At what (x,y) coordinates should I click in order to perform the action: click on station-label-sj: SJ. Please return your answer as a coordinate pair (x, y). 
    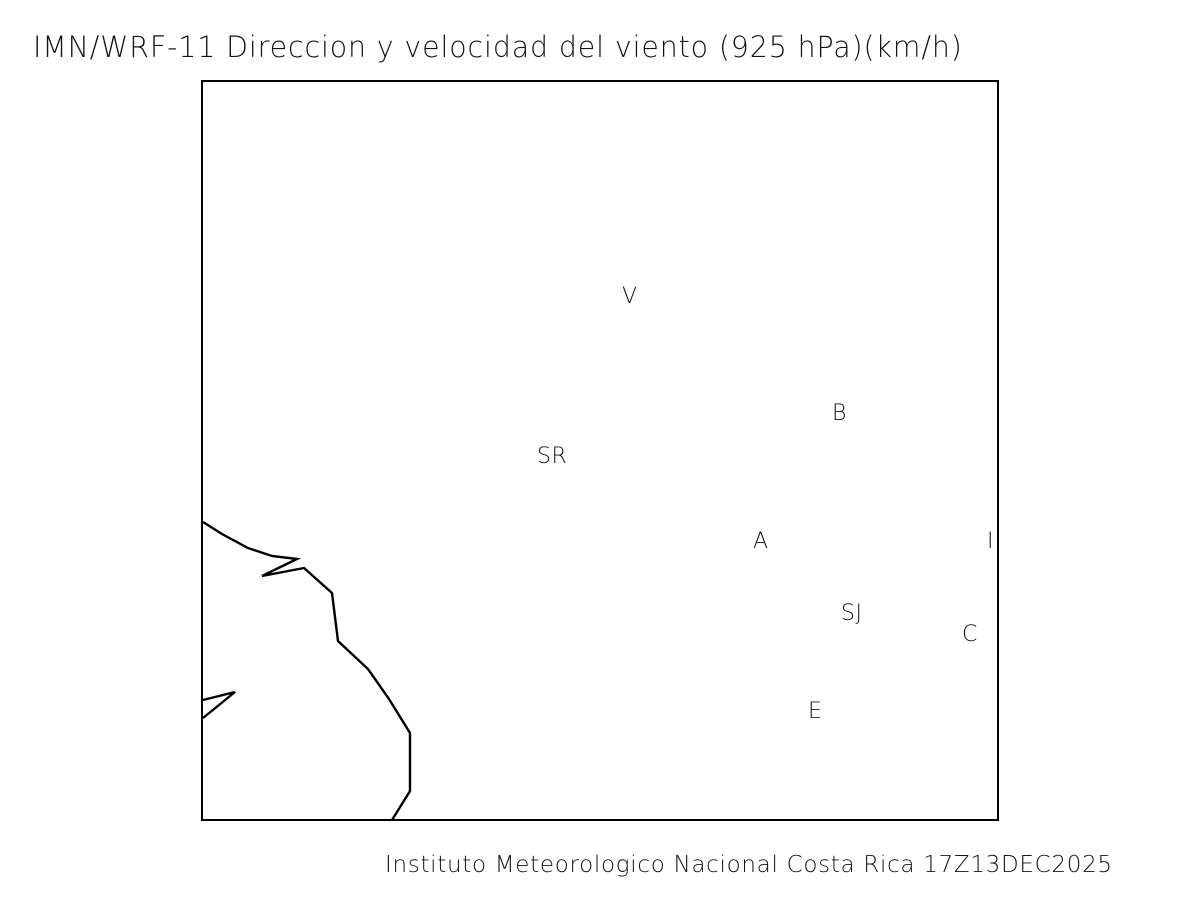
    Looking at the image, I should click on (852, 613).